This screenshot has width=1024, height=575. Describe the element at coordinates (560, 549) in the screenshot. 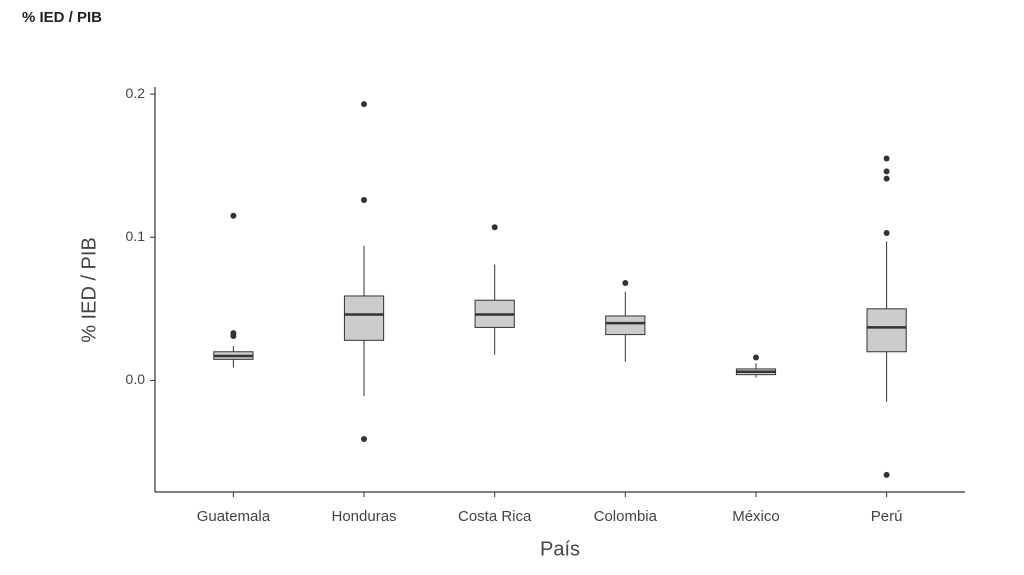

I see `x-axis-label: País` at that location.